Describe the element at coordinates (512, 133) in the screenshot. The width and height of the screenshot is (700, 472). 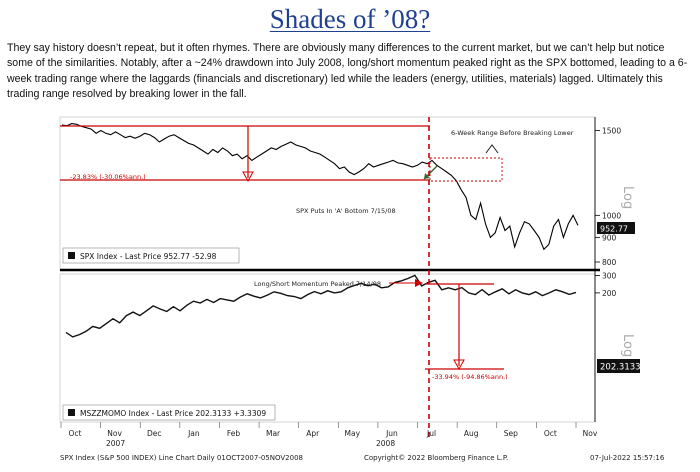
I see `range-label: 6-Week Range Before Breaking Lower` at that location.